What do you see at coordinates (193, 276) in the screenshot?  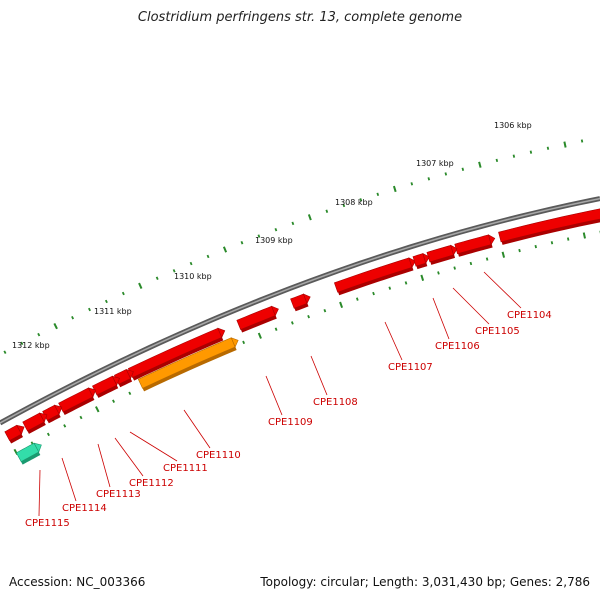 I see `scale-label: 1310 kbp` at bounding box center [193, 276].